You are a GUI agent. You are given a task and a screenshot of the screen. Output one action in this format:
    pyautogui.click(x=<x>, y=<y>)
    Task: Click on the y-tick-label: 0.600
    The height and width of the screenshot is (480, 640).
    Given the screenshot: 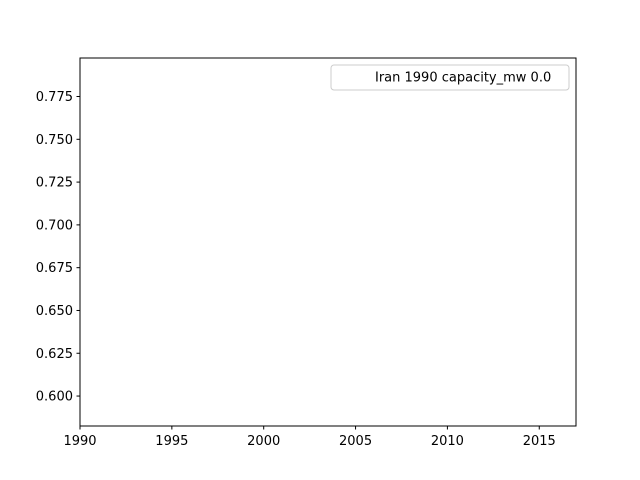 What is the action you would take?
    pyautogui.click(x=54, y=397)
    